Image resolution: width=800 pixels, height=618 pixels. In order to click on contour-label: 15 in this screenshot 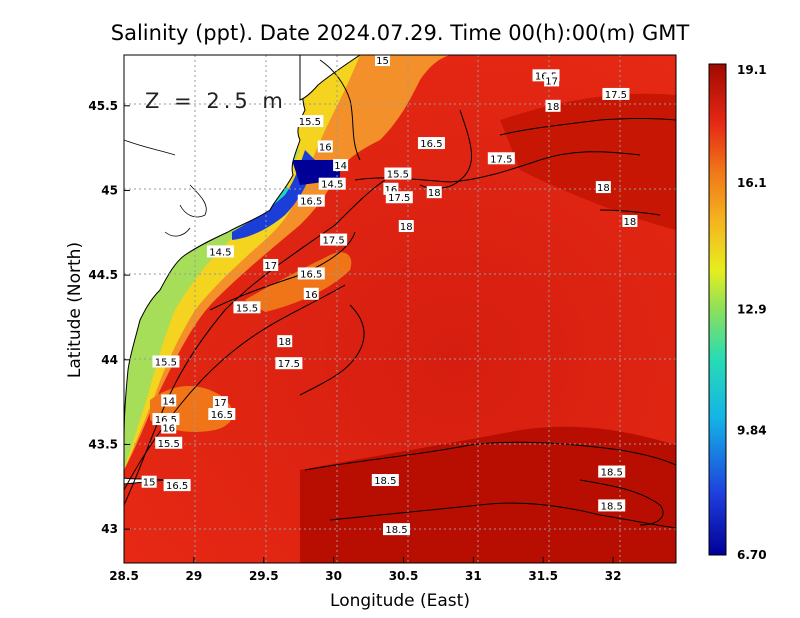, I will do `click(383, 61)`.